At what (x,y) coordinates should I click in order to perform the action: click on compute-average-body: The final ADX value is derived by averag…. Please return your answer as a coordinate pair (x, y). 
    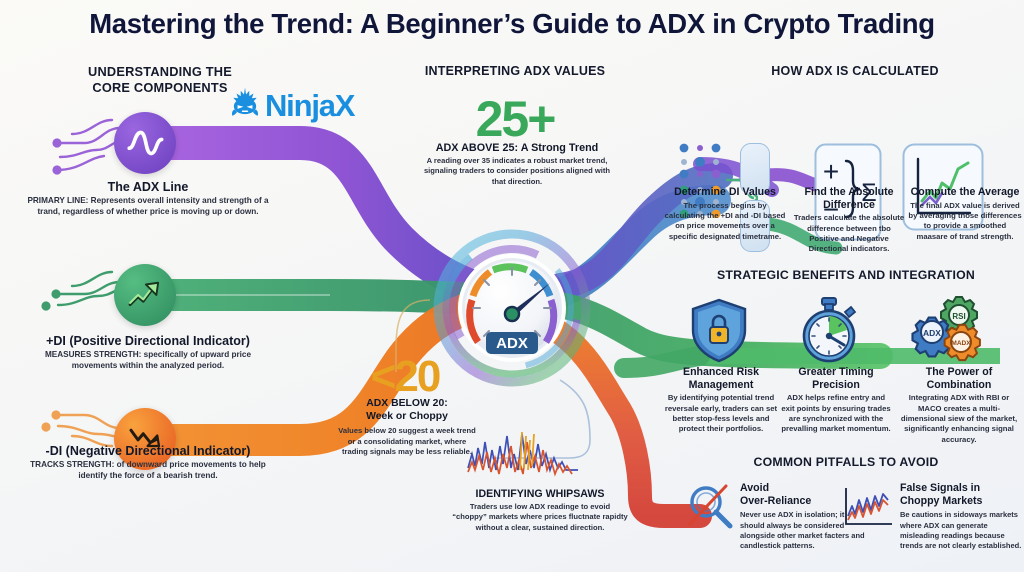
    Looking at the image, I should click on (965, 220).